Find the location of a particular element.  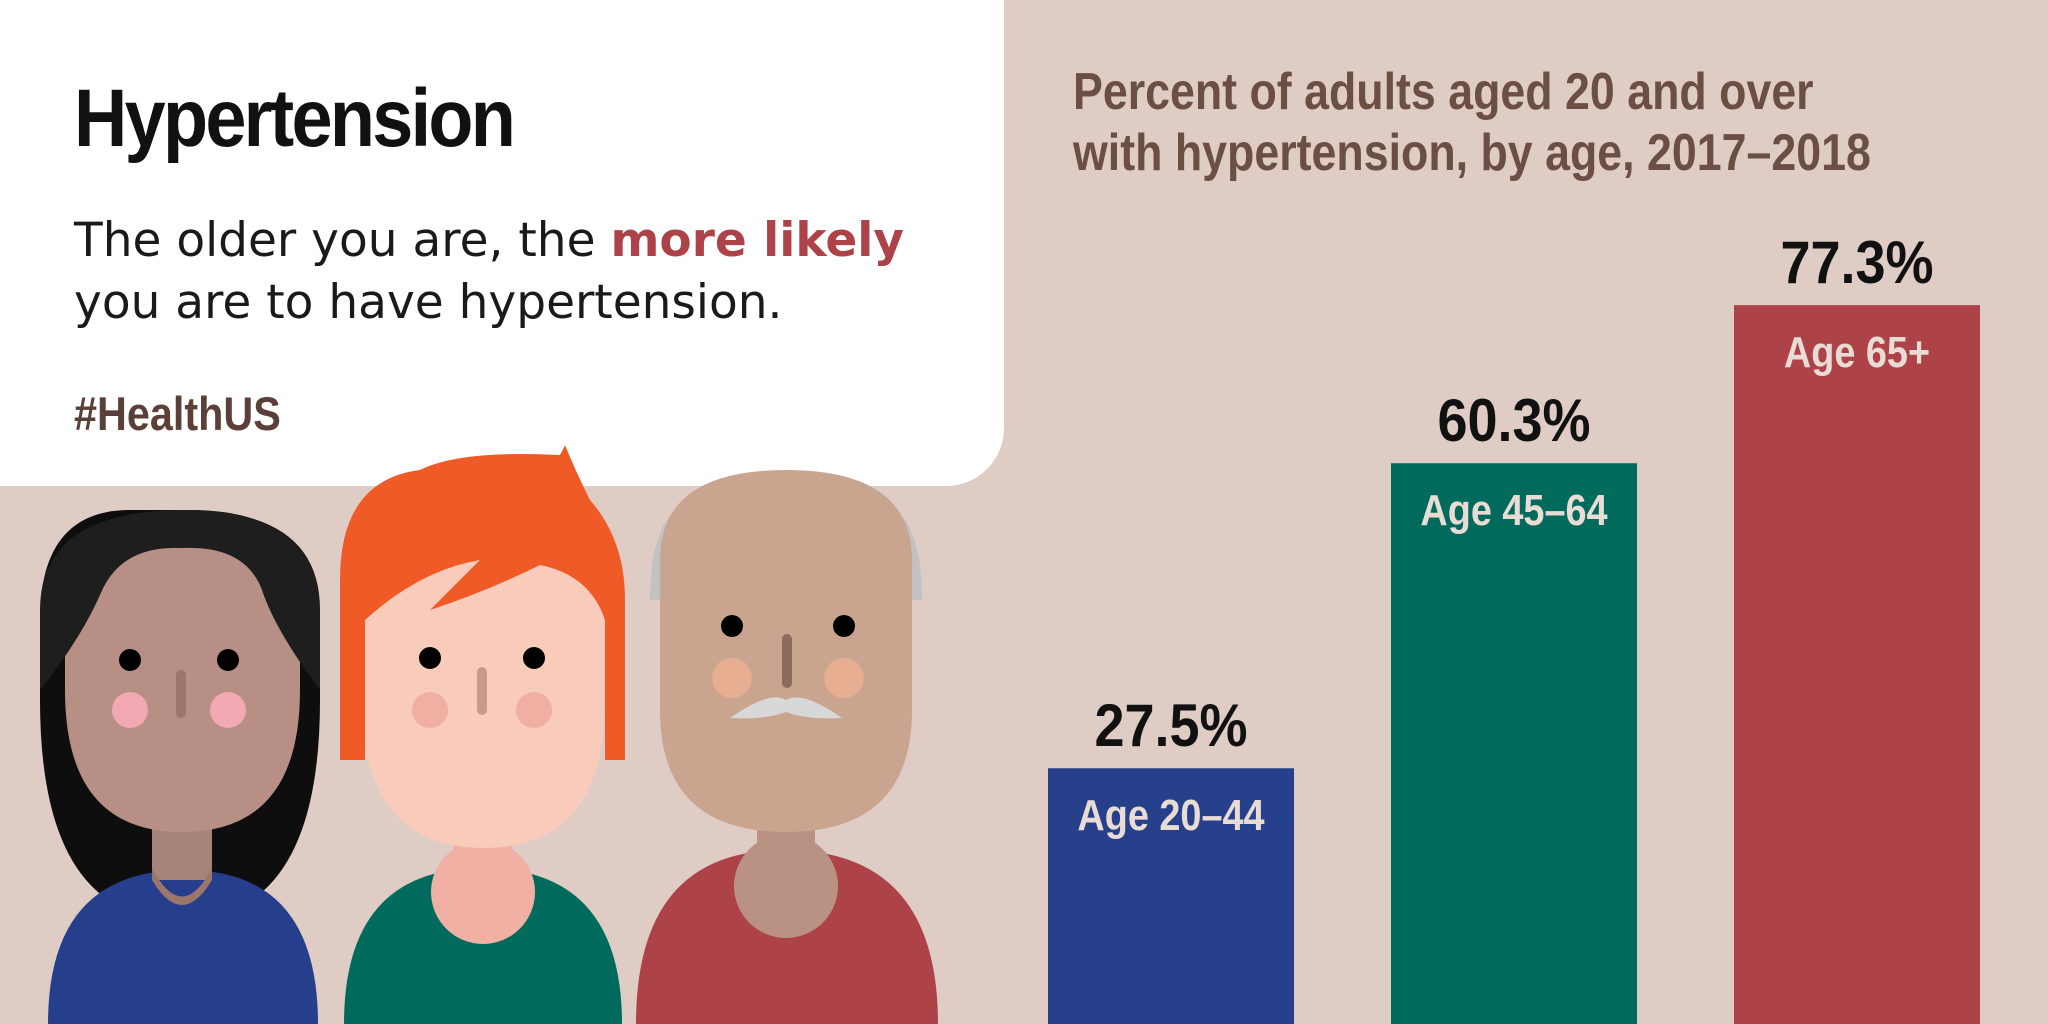

bar-value-label-2: 60.3% is located at coordinates (1513, 421).